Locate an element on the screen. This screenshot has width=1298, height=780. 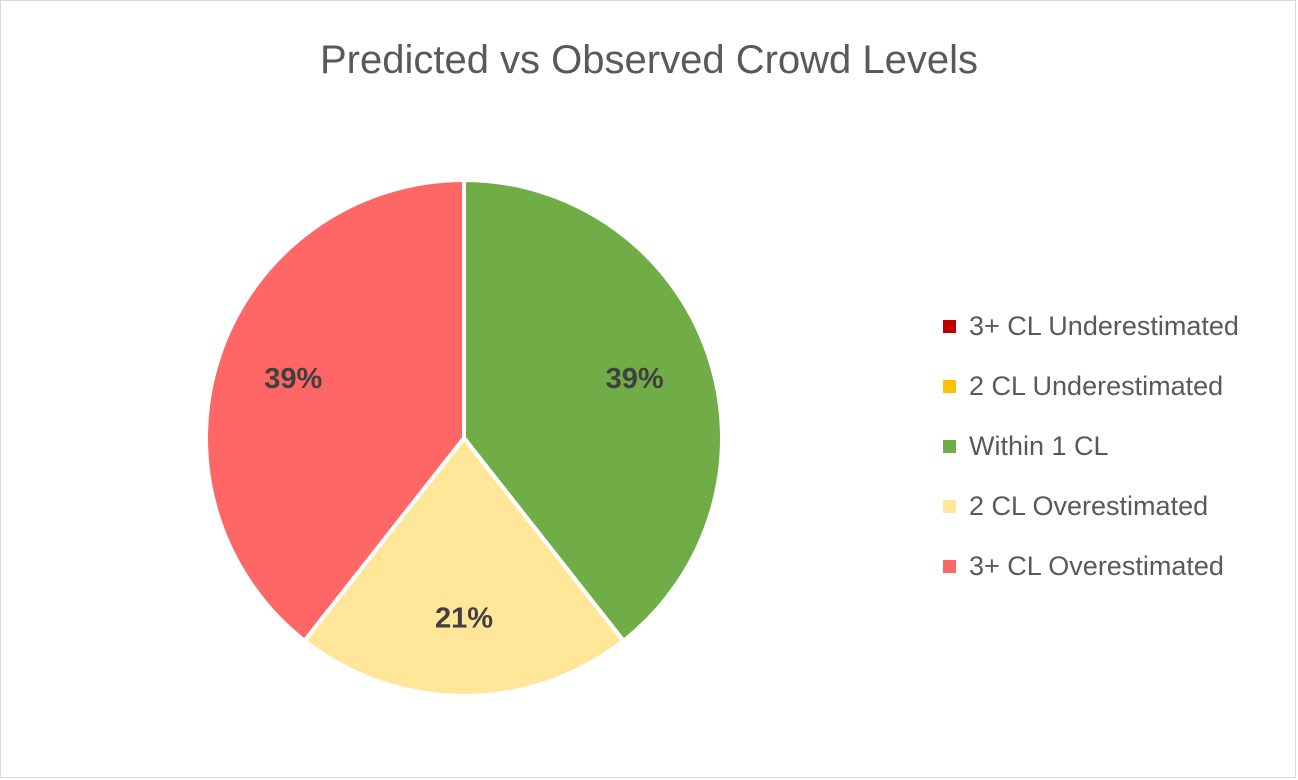
legend-item: 2 CL Underestimated is located at coordinates (1113, 386).